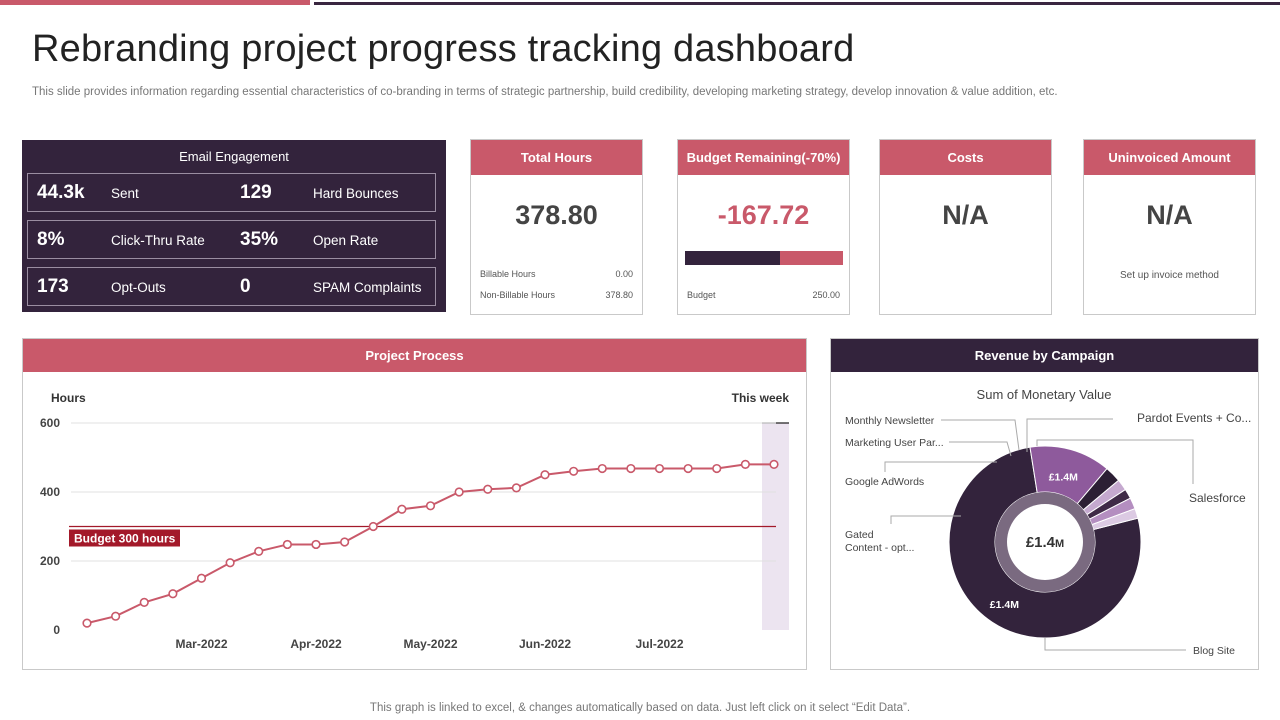 Image resolution: width=1280 pixels, height=720 pixels. What do you see at coordinates (1059, 544) in the screenshot?
I see `pie-center-unit: M` at bounding box center [1059, 544].